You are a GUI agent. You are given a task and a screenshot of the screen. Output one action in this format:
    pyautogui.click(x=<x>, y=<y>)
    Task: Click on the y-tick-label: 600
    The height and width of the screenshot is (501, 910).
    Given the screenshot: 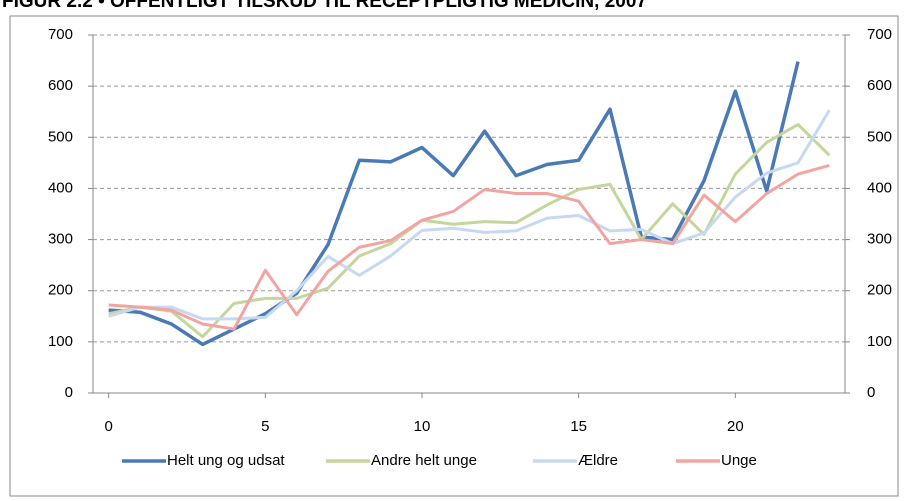 What is the action you would take?
    pyautogui.click(x=60, y=85)
    